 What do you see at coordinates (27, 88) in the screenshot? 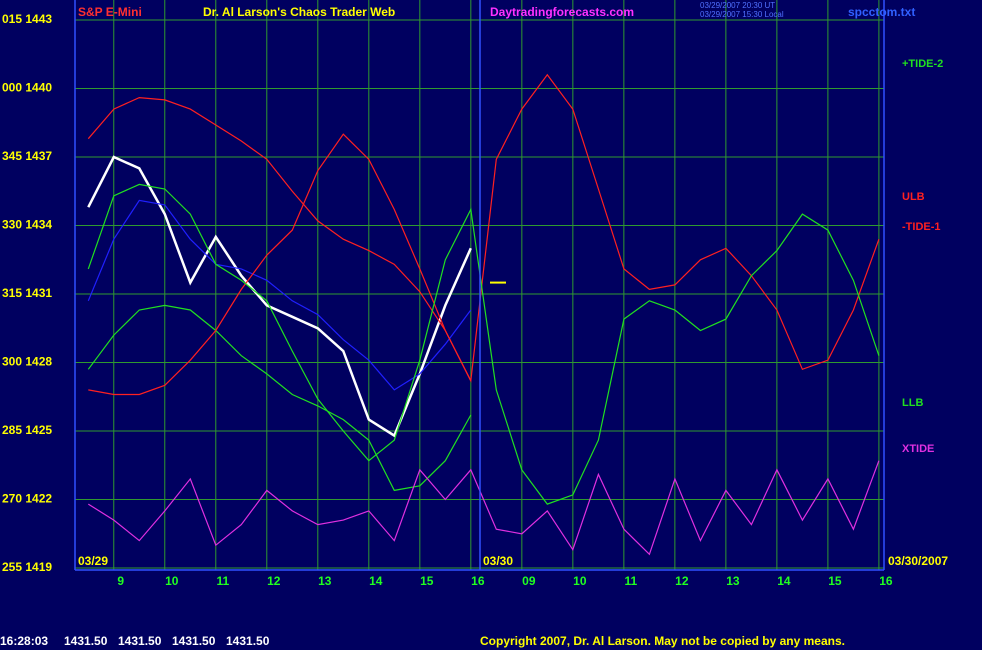
I see `y-tick-label: 000 1440` at bounding box center [27, 88].